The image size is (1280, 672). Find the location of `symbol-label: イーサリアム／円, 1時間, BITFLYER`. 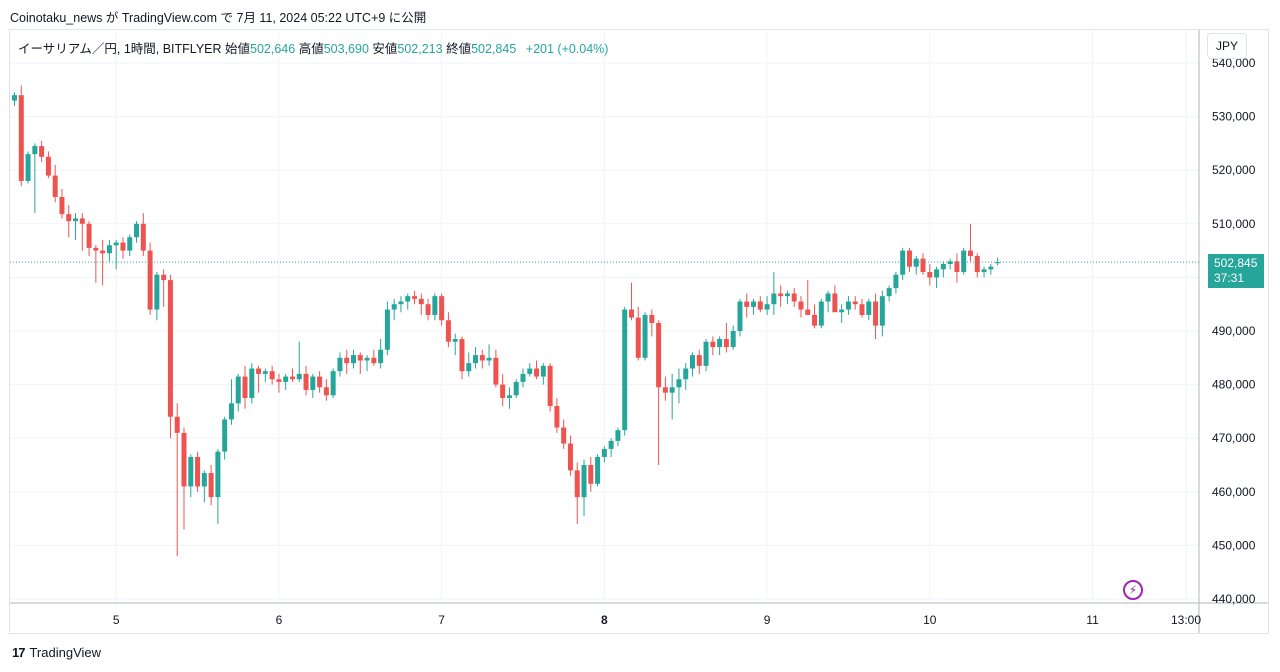

symbol-label: イーサリアム／円, 1時間, BITFLYER is located at coordinates (120, 49).